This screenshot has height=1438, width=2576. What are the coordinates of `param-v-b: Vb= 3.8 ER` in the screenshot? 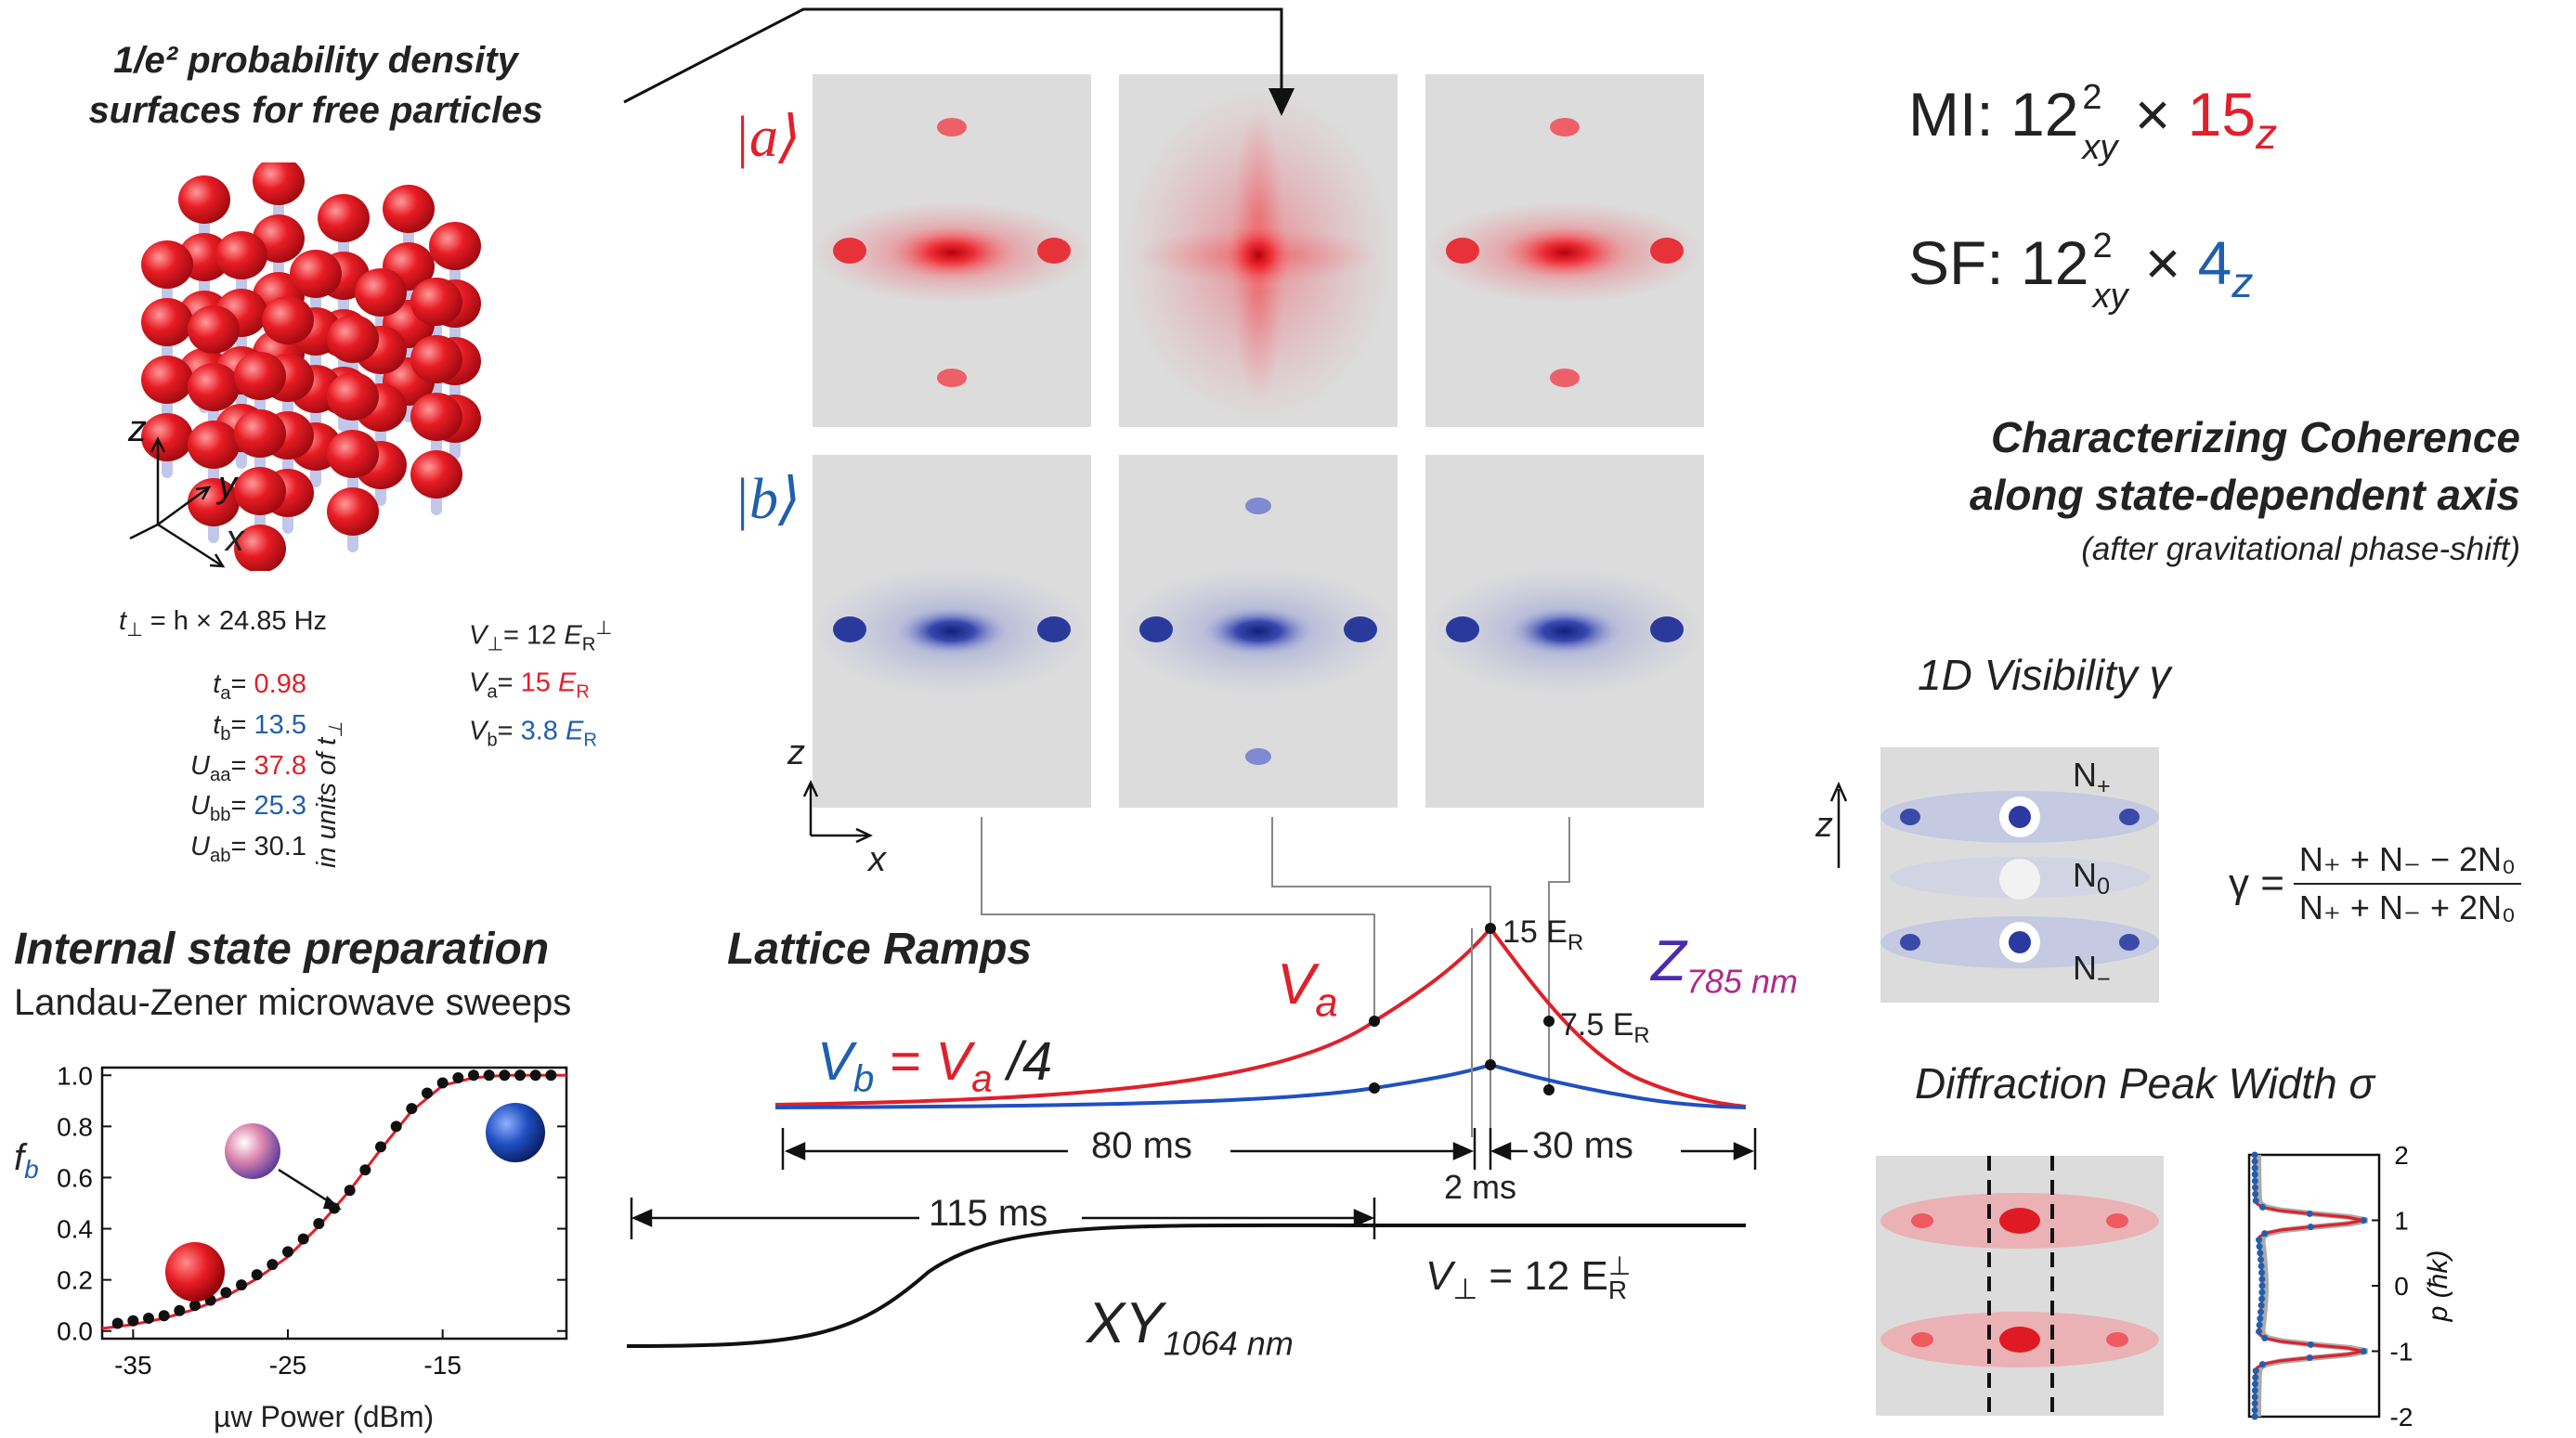 It's located at (533, 733).